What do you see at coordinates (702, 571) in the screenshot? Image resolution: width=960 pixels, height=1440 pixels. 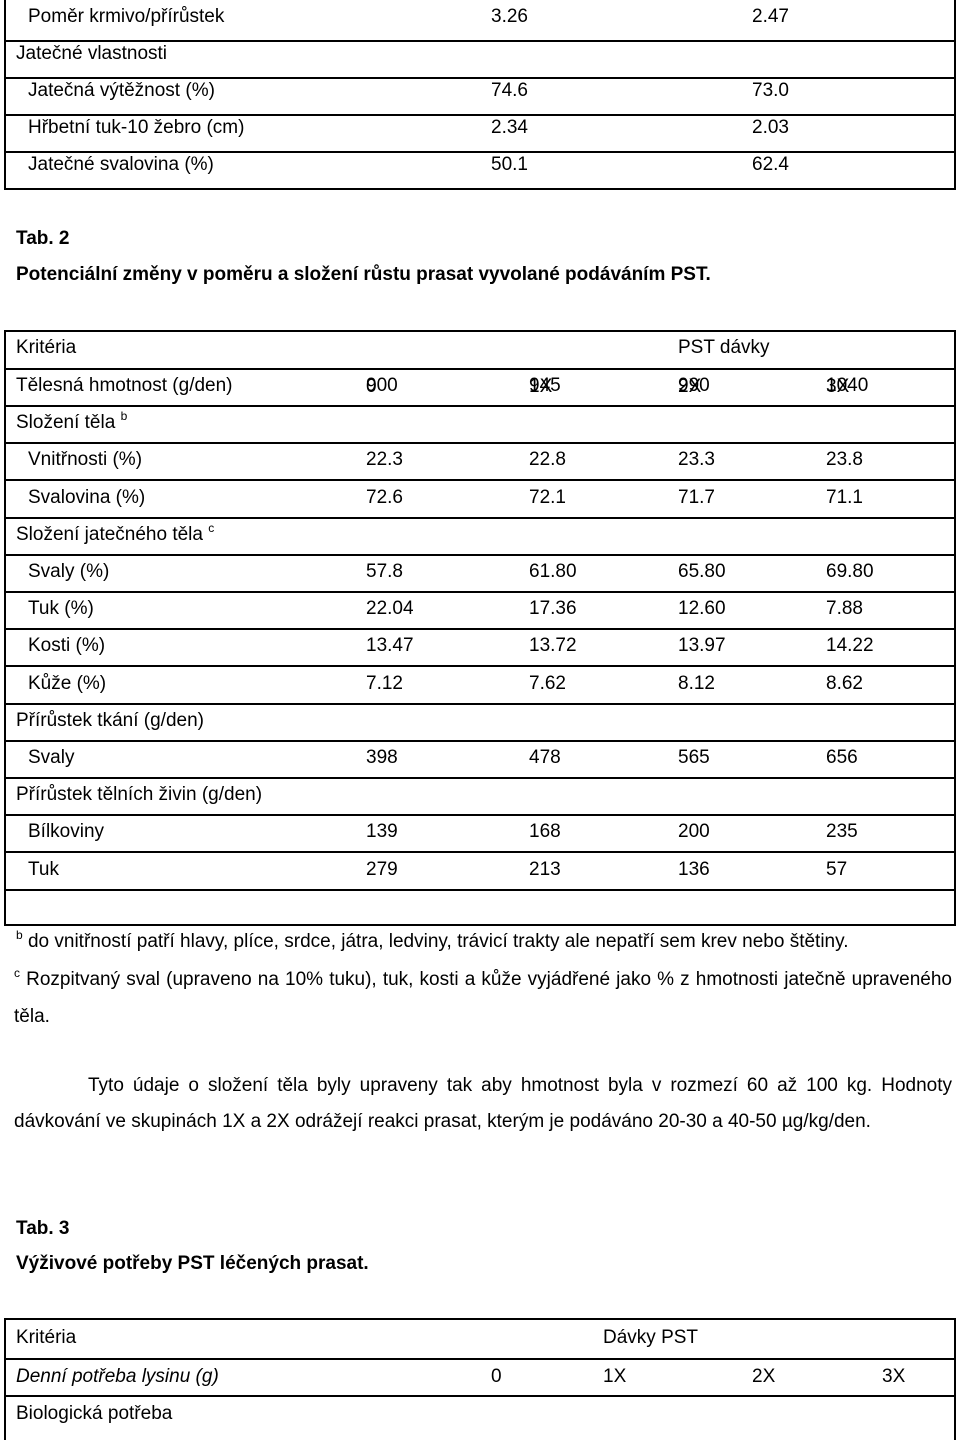 I see `tab-2-cell: 65.80` at bounding box center [702, 571].